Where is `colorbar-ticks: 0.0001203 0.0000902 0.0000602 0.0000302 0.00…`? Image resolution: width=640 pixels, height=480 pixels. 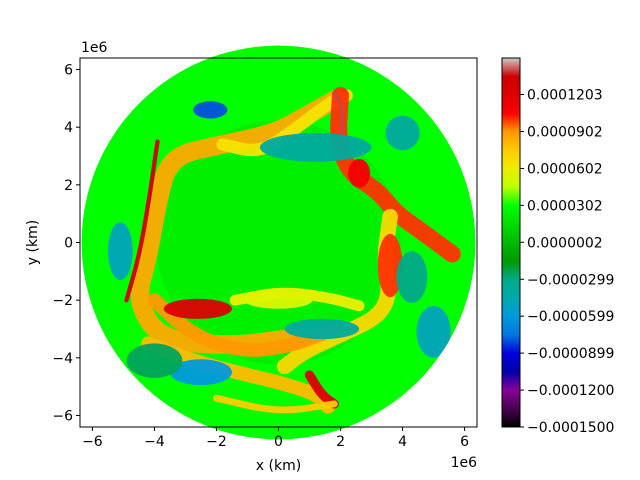 colorbar-ticks: 0.0001203 0.0000902 0.0000602 0.0000302 0.00… is located at coordinates (567, 262).